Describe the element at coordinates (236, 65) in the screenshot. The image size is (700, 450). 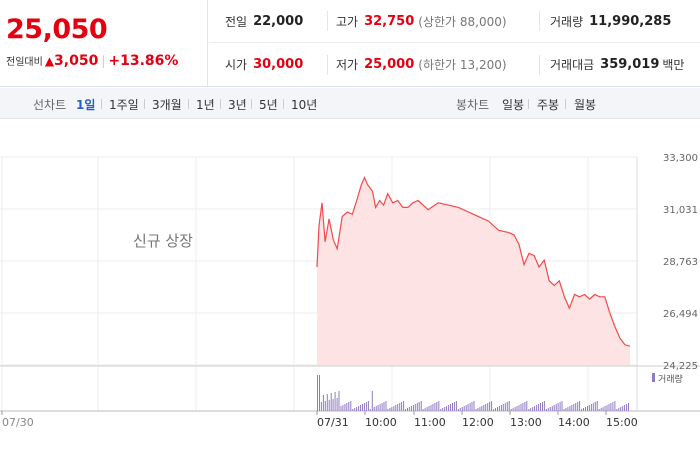
I see `open-label: 시가` at that location.